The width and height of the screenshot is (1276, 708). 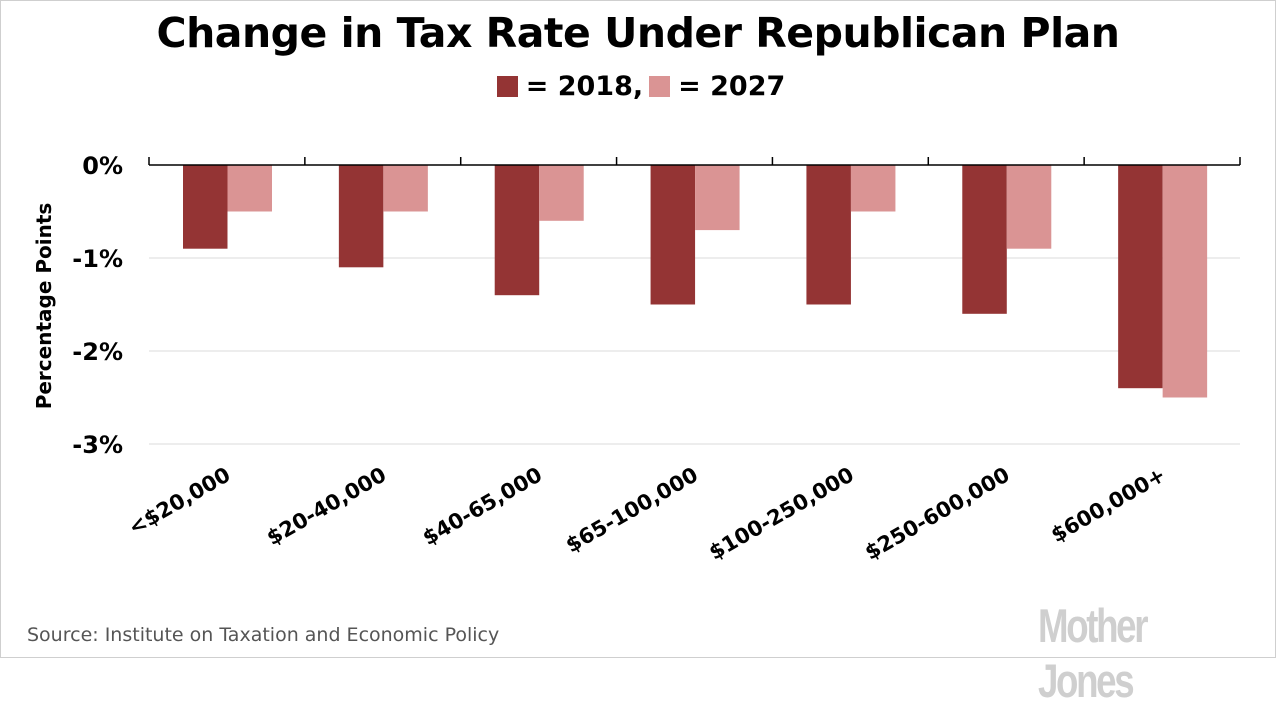 I want to click on legend-item-2018: = 2018,, so click(x=567, y=86).